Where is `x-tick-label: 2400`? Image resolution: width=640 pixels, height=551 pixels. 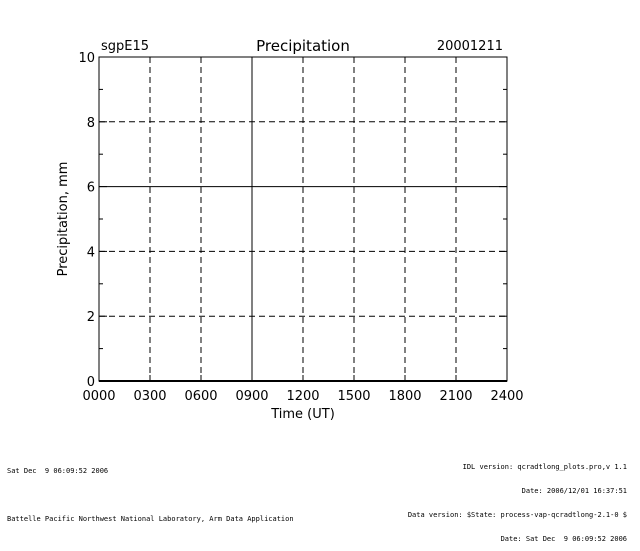 x-tick-label: 2400 is located at coordinates (506, 396).